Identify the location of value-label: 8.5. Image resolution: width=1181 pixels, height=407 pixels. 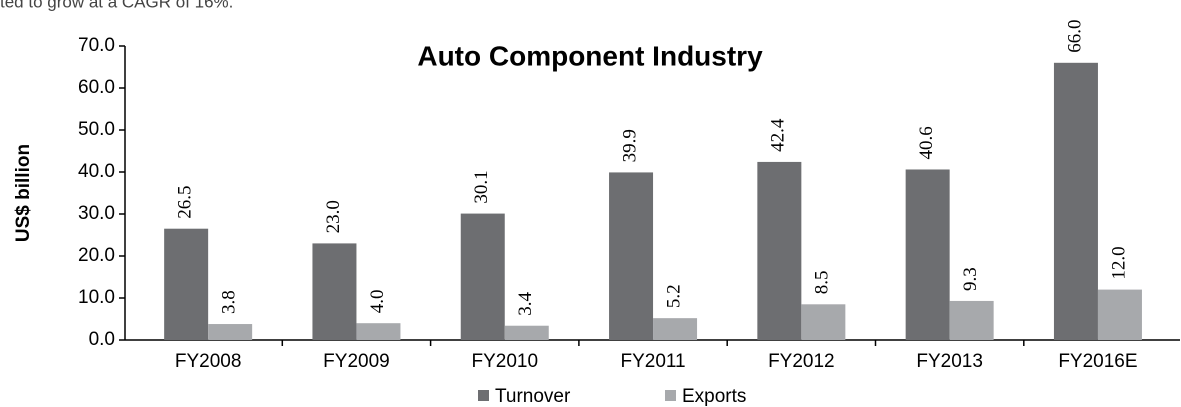
(822, 283).